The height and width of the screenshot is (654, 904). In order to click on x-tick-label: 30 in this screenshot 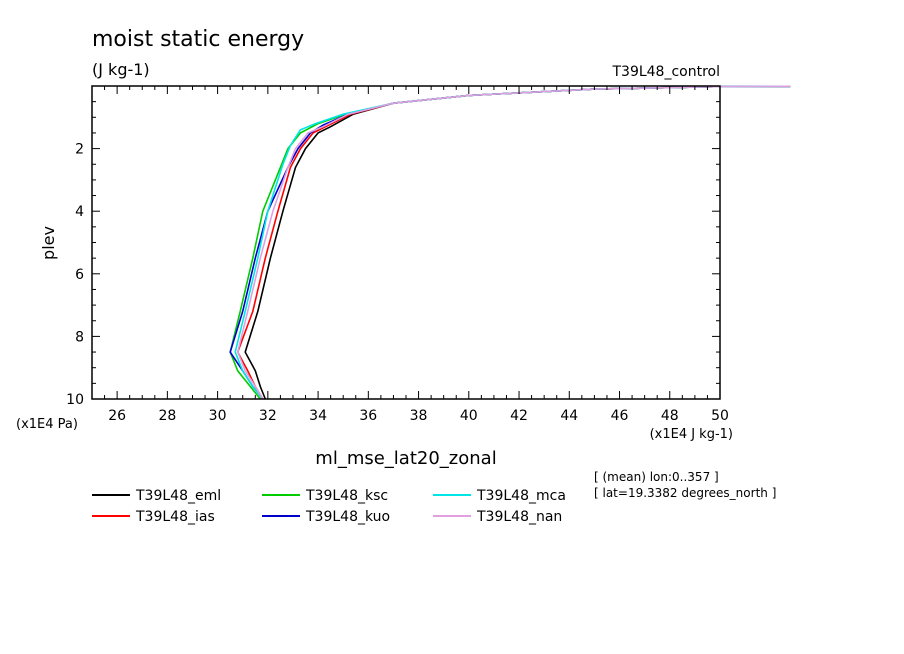, I will do `click(218, 416)`.